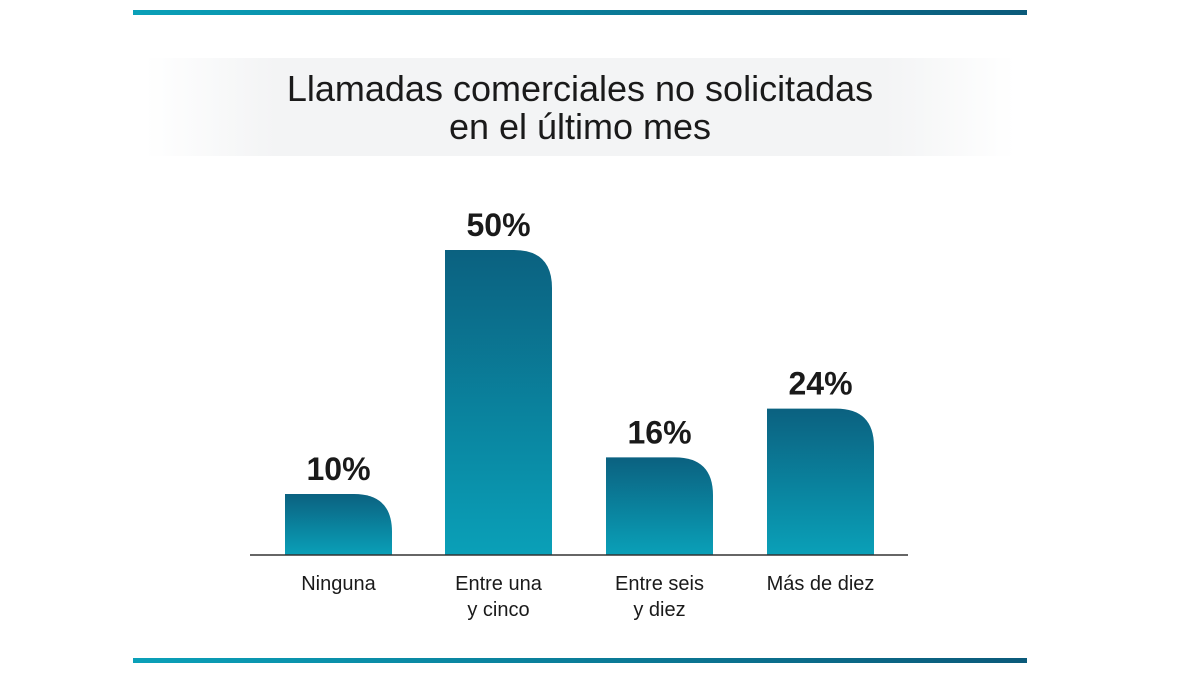 Image resolution: width=1200 pixels, height=679 pixels. What do you see at coordinates (820, 384) in the screenshot?
I see `value-label-mas-de-diez: 24%` at bounding box center [820, 384].